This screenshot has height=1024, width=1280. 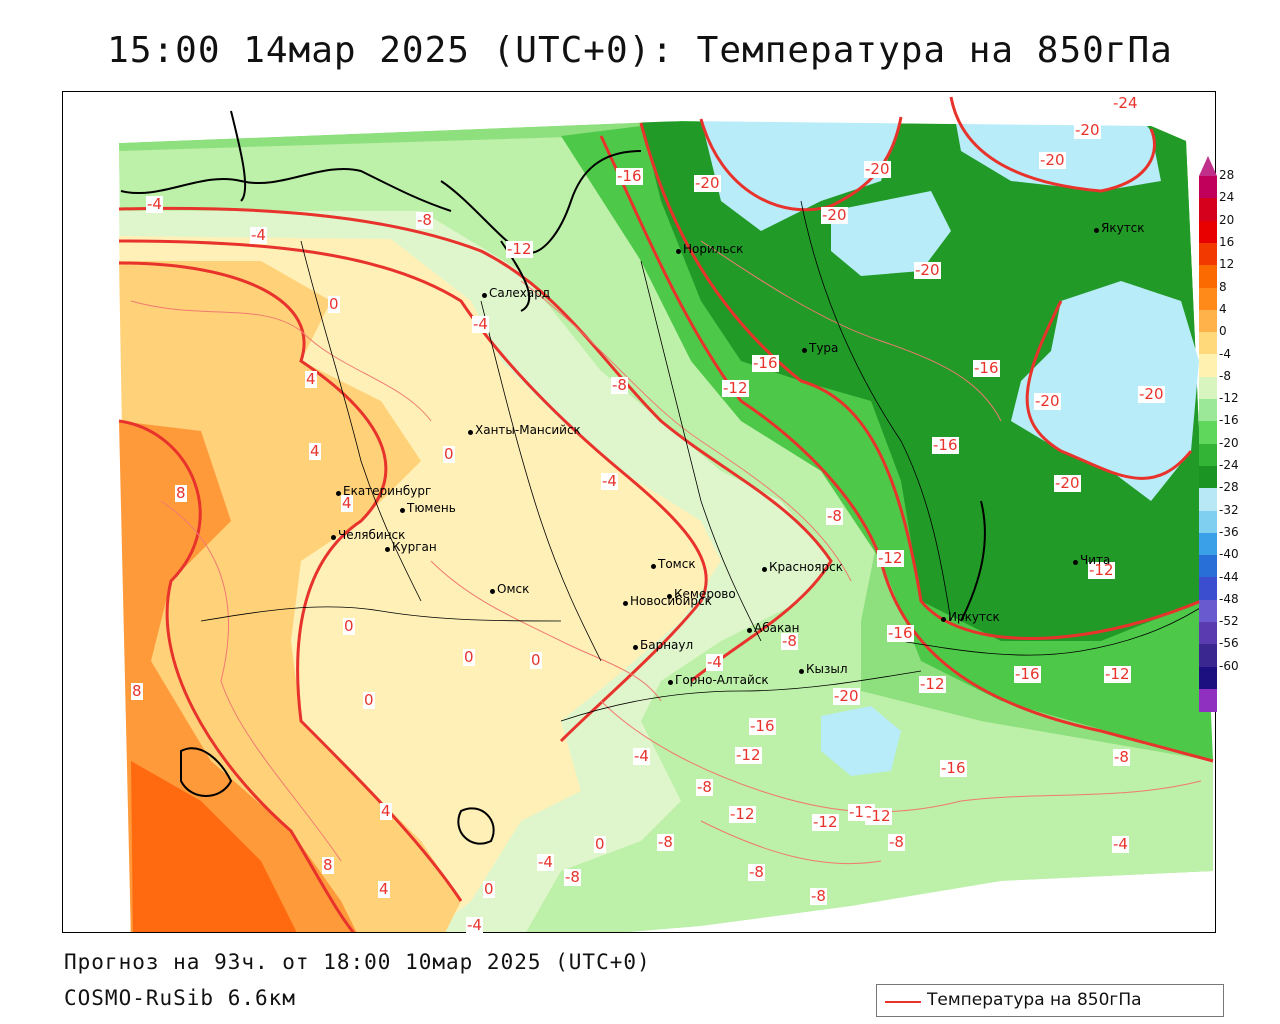 What do you see at coordinates (1227, 175) in the screenshot?
I see `colorbar-tick-label: 28` at bounding box center [1227, 175].